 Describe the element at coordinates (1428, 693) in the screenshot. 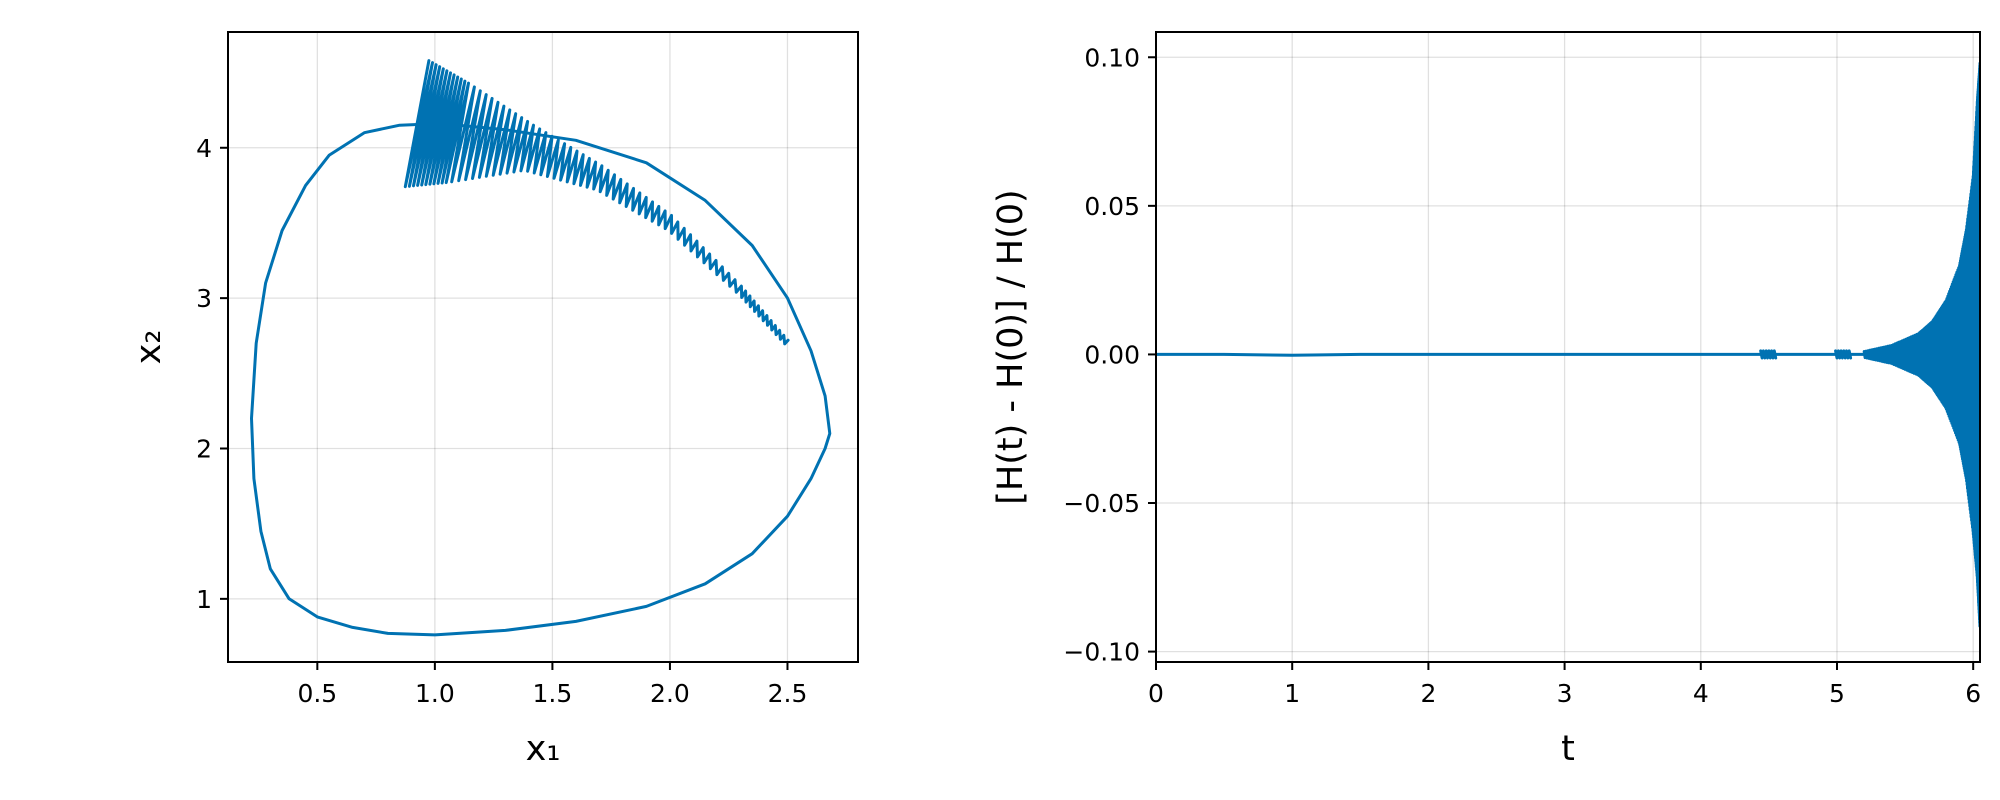

I see `x-tick-label-2: 2` at that location.